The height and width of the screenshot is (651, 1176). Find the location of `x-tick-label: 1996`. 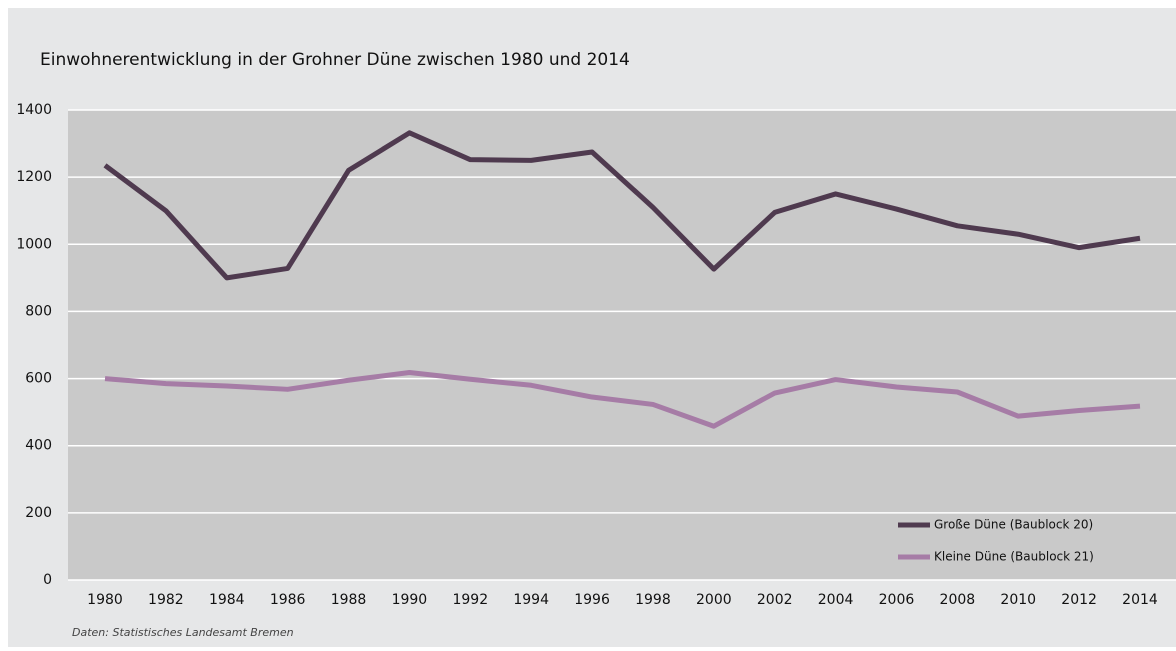

x-tick-label: 1996 is located at coordinates (592, 600).